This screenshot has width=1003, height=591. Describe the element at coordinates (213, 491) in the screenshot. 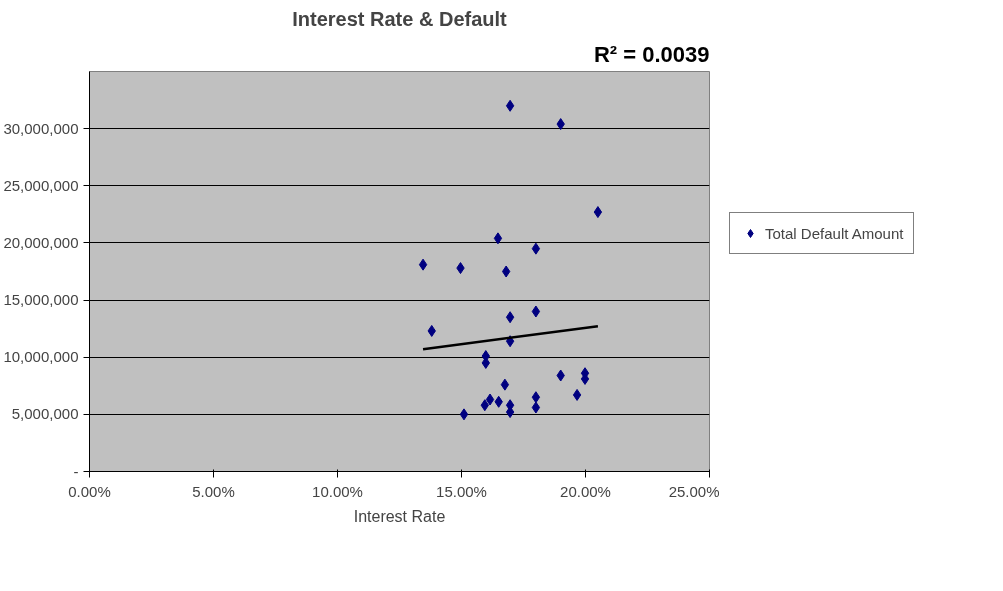

I see `x-tick-label: 5.00%` at that location.